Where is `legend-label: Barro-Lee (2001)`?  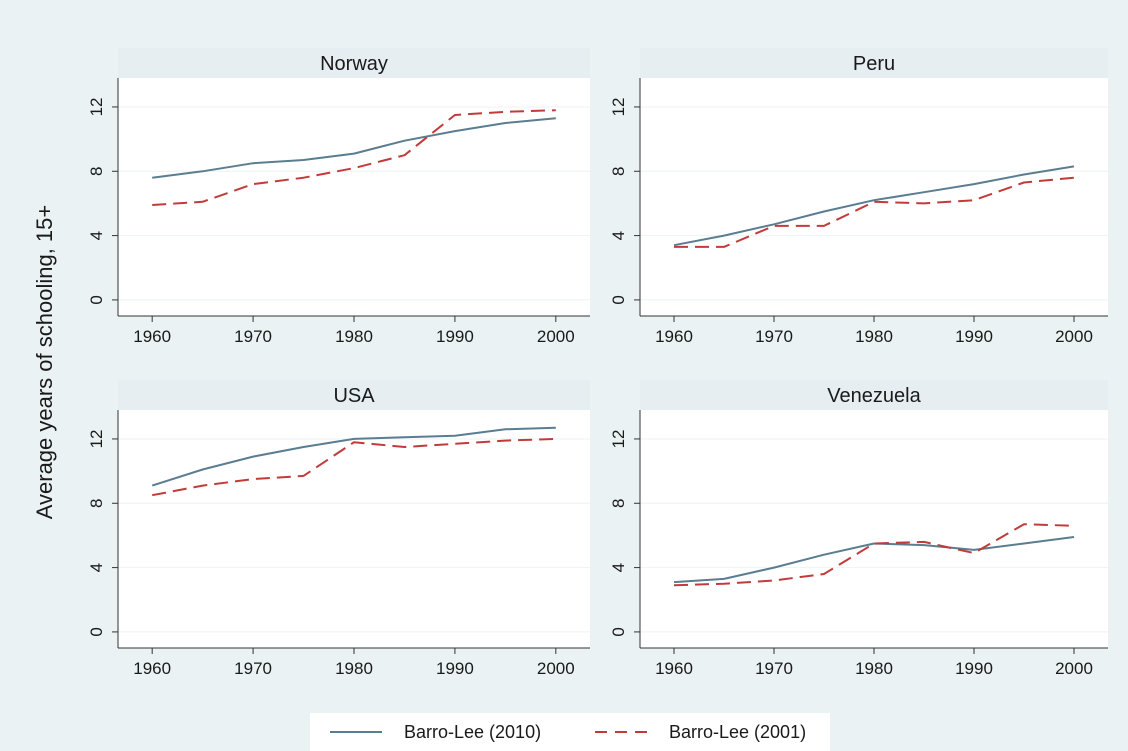
legend-label: Barro-Lee (2001) is located at coordinates (738, 732).